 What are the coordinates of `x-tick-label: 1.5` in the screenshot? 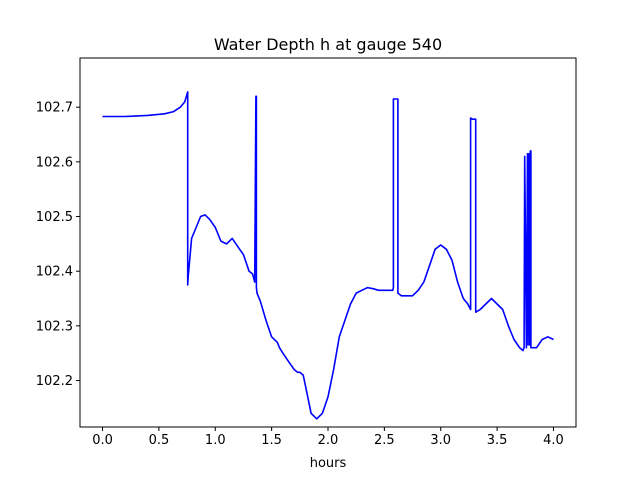 It's located at (271, 440).